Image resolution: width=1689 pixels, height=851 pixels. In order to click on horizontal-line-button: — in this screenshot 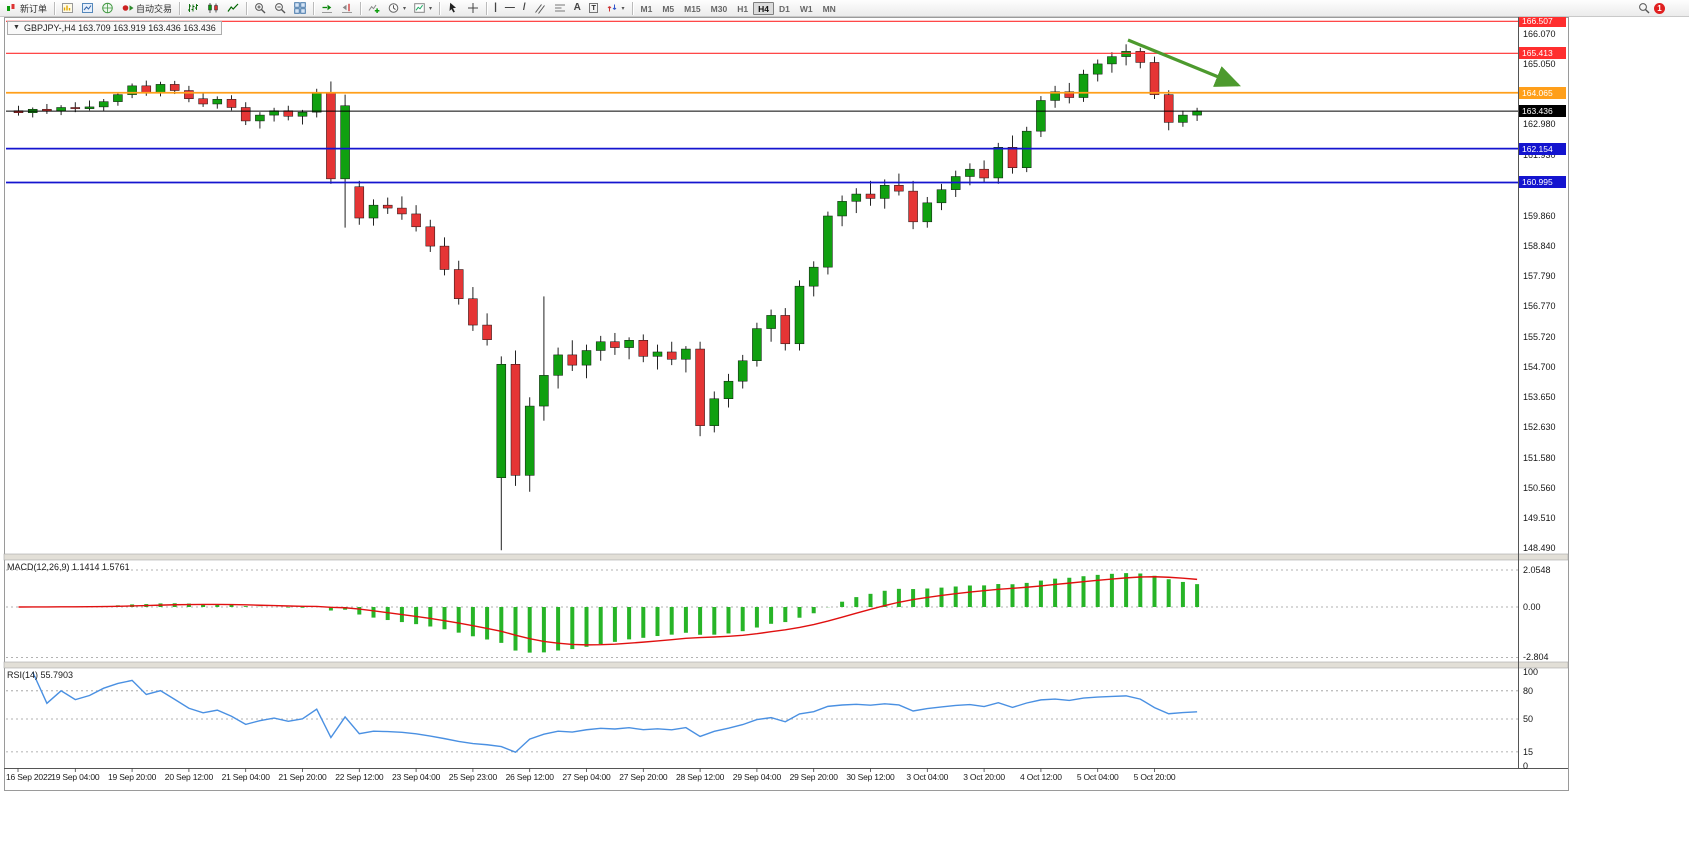, I will do `click(510, 8)`.